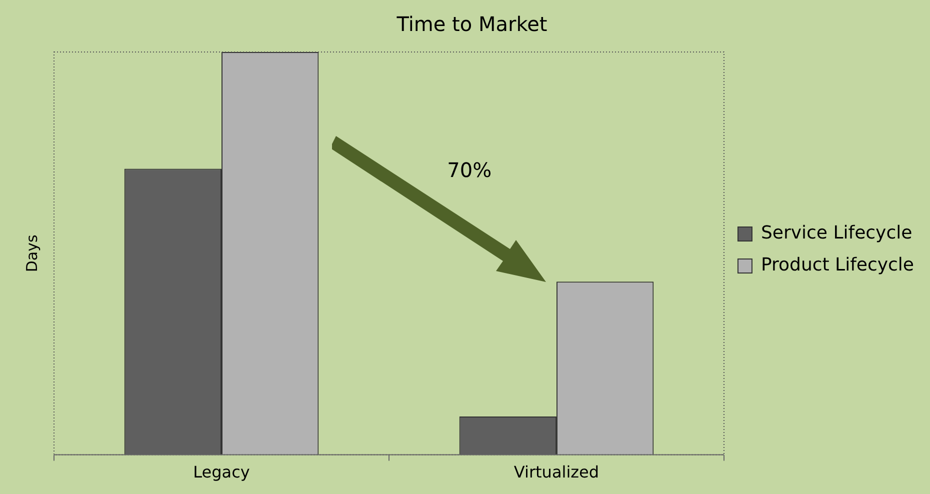 Image resolution: width=930 pixels, height=494 pixels. Describe the element at coordinates (31, 253) in the screenshot. I see `y-axis-title: Days` at that location.